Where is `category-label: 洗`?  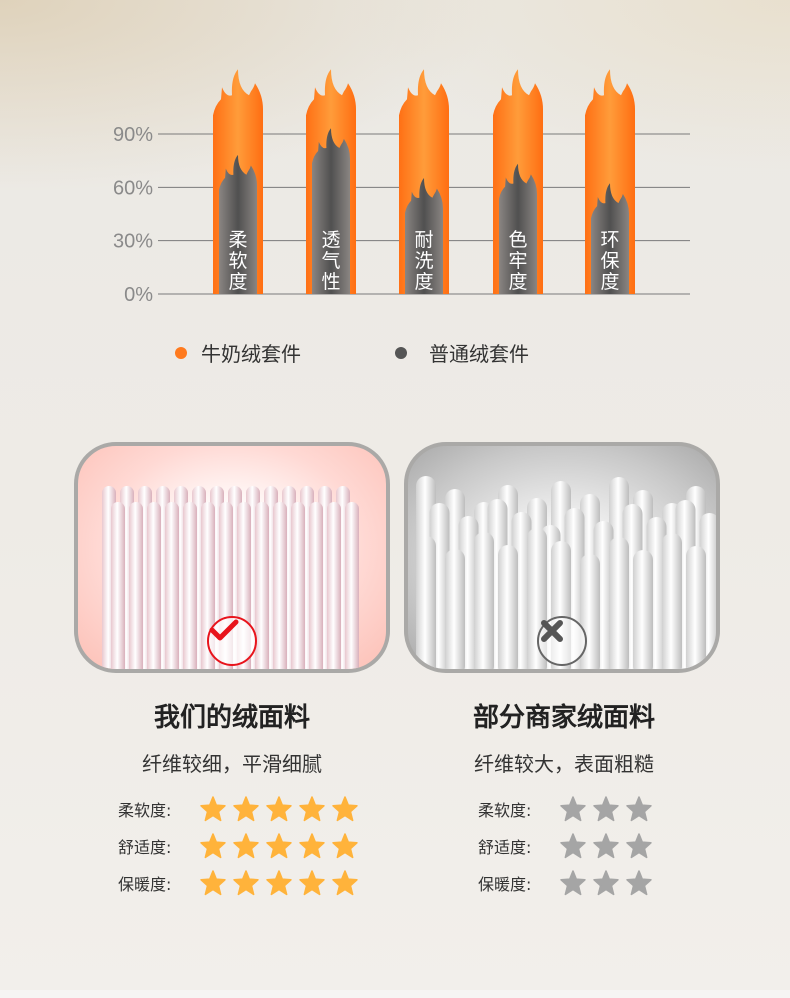
category-label: 洗 is located at coordinates (423, 261).